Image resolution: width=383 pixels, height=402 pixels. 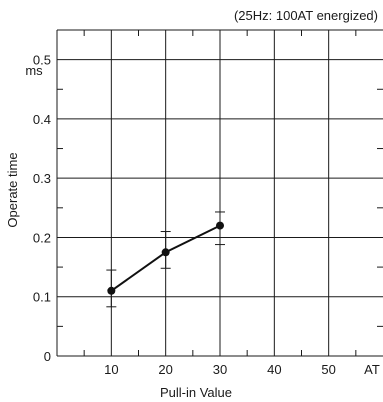 What do you see at coordinates (42, 237) in the screenshot?
I see `y-tick-label: 0.2` at bounding box center [42, 237].